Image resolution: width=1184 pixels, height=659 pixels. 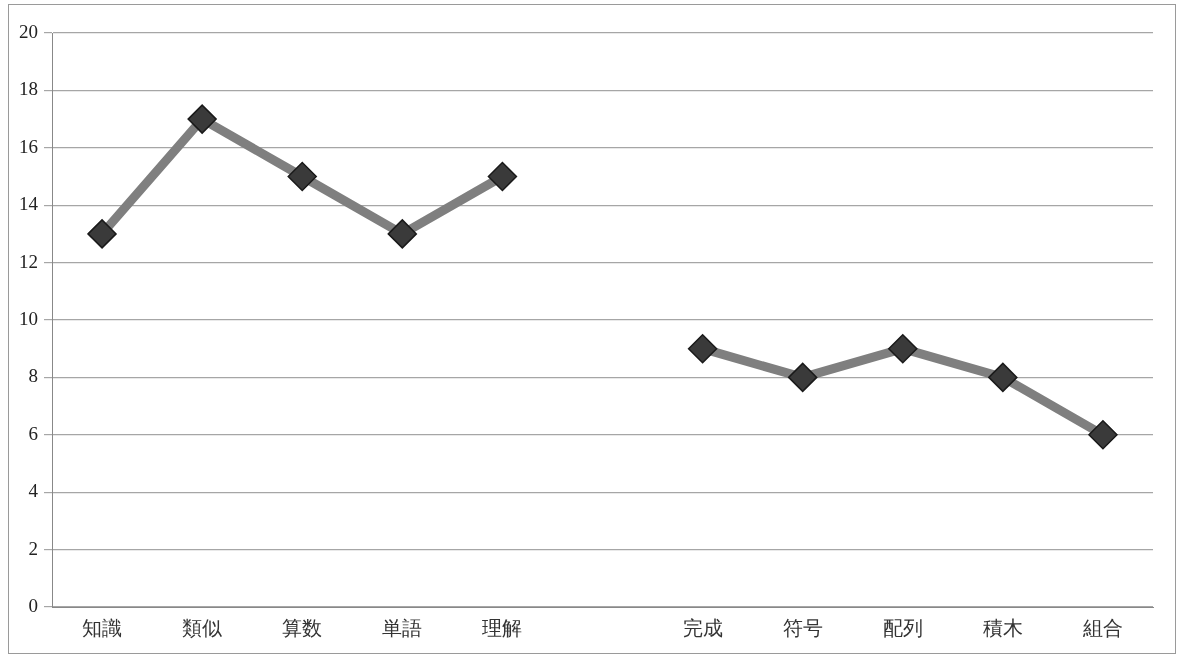 I want to click on y-tick-label: 20, so click(x=28, y=31).